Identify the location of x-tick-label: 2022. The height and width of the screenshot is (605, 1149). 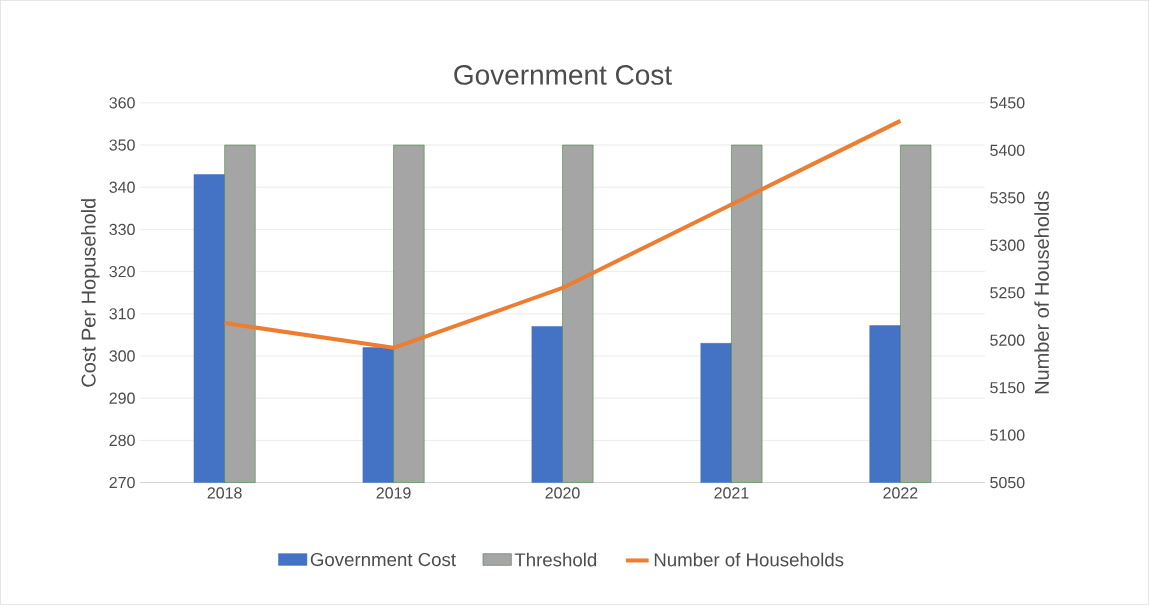
(900, 493).